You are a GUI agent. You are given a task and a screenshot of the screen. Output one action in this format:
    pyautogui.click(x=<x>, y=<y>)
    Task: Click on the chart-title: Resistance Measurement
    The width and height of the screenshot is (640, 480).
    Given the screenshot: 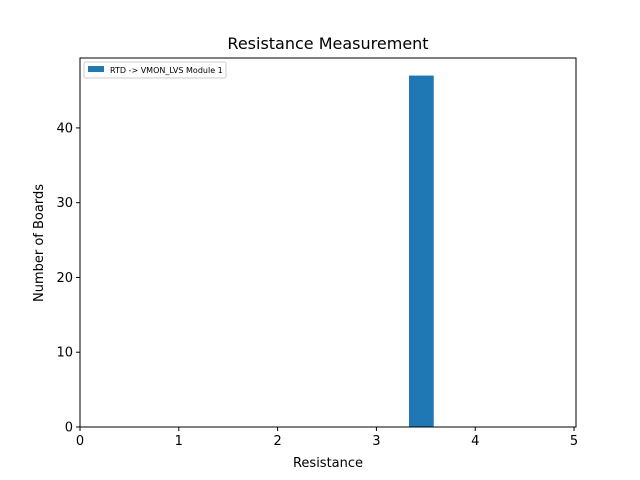 What is the action you would take?
    pyautogui.click(x=327, y=43)
    